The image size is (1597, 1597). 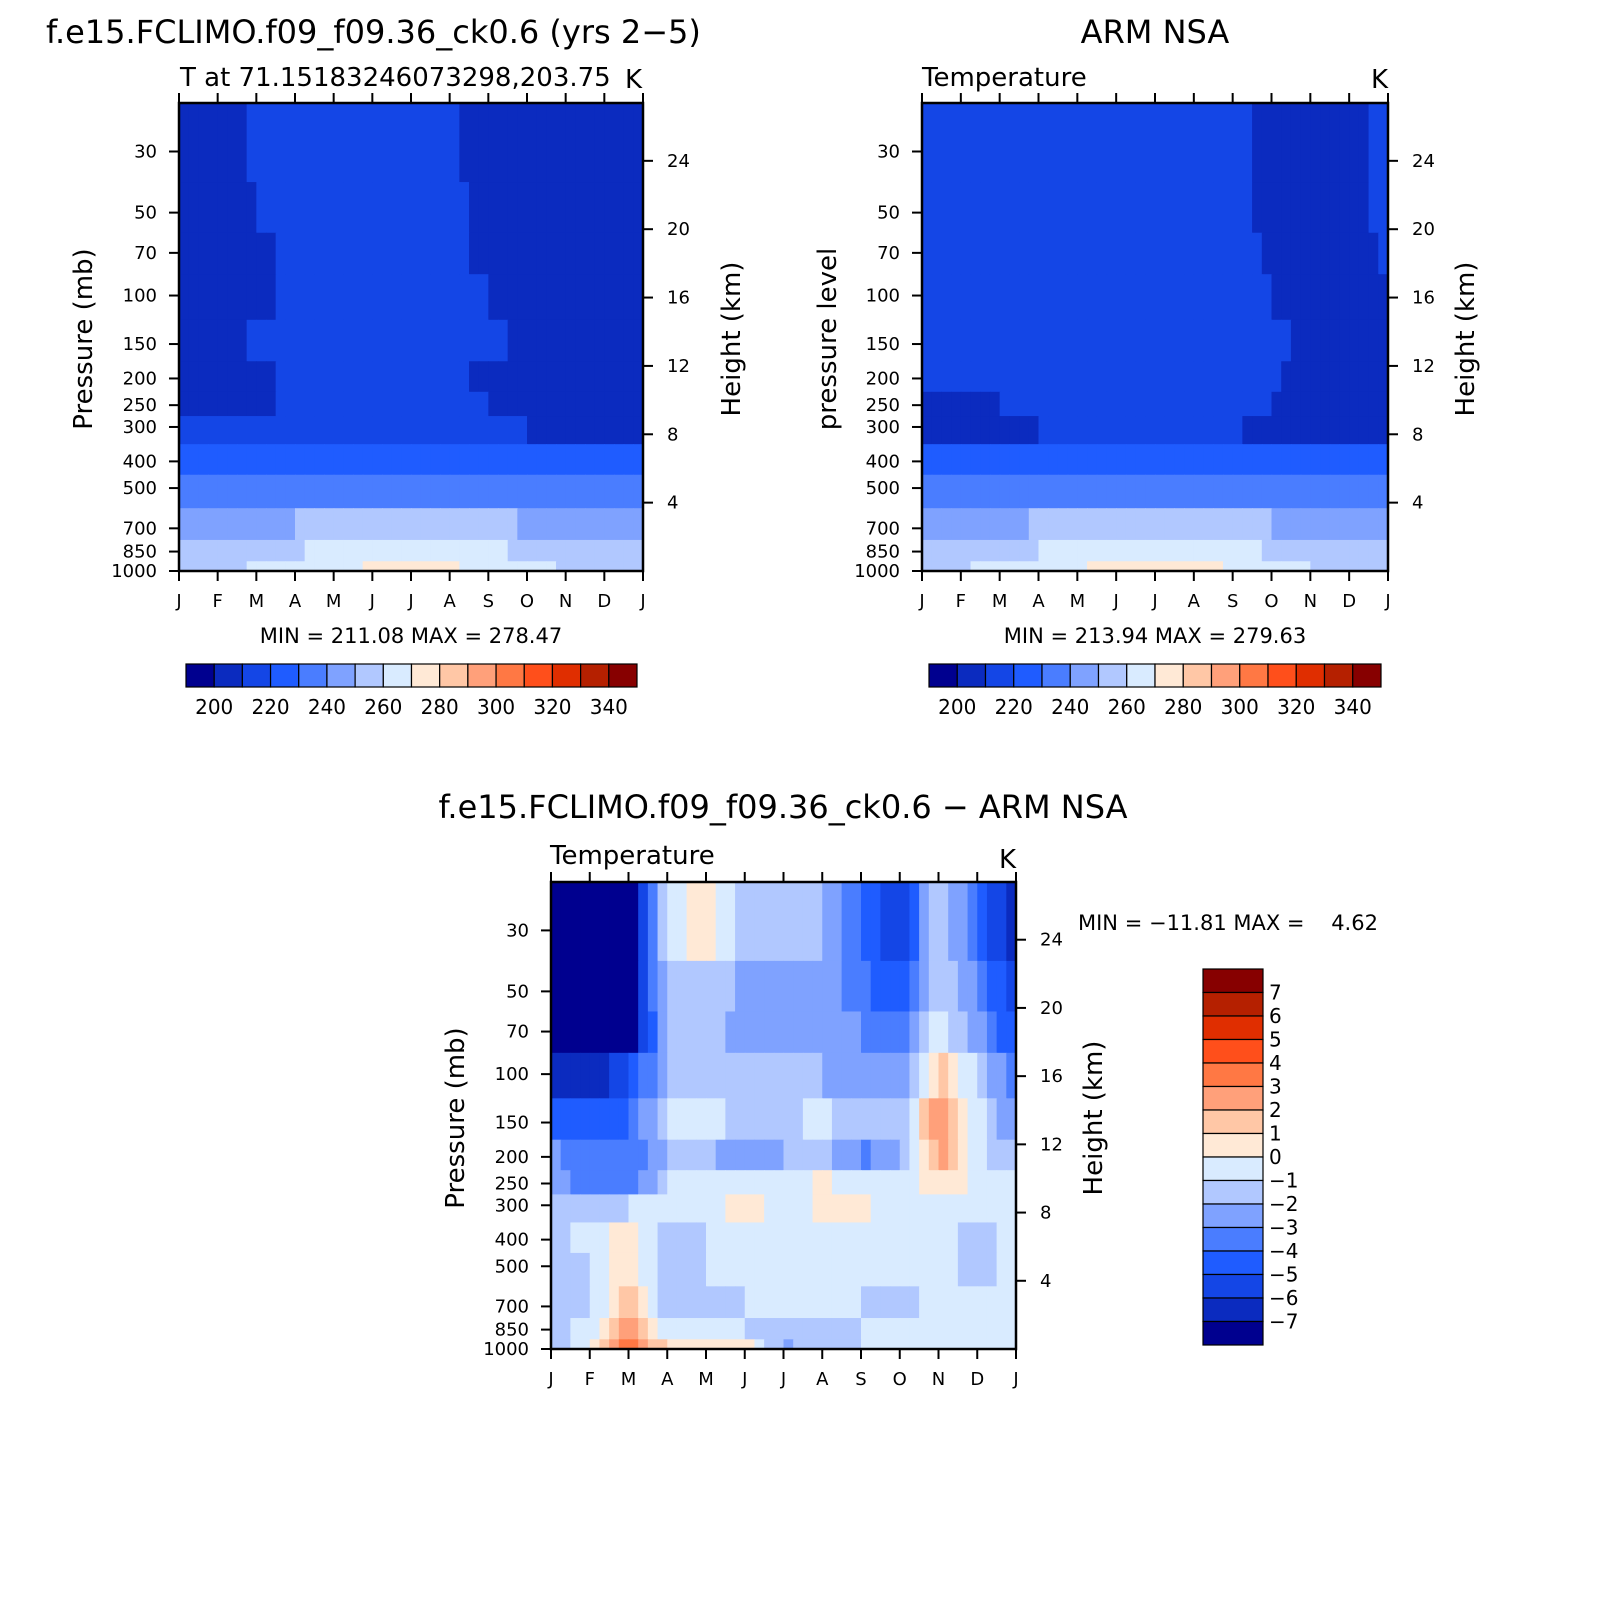 What do you see at coordinates (1254, 675) in the screenshot?
I see `obs-colorbar-box` at bounding box center [1254, 675].